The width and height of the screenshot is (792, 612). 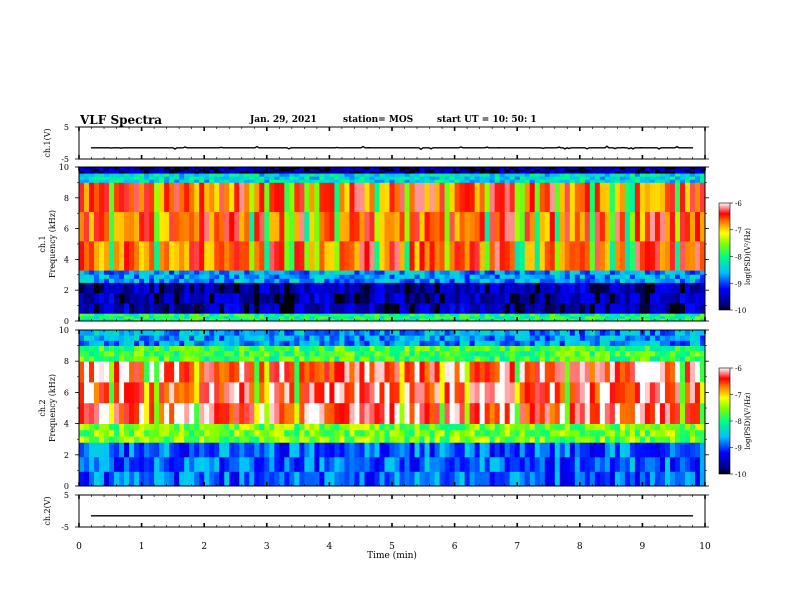 I want to click on colorbar-ch1, so click(x=724, y=256).